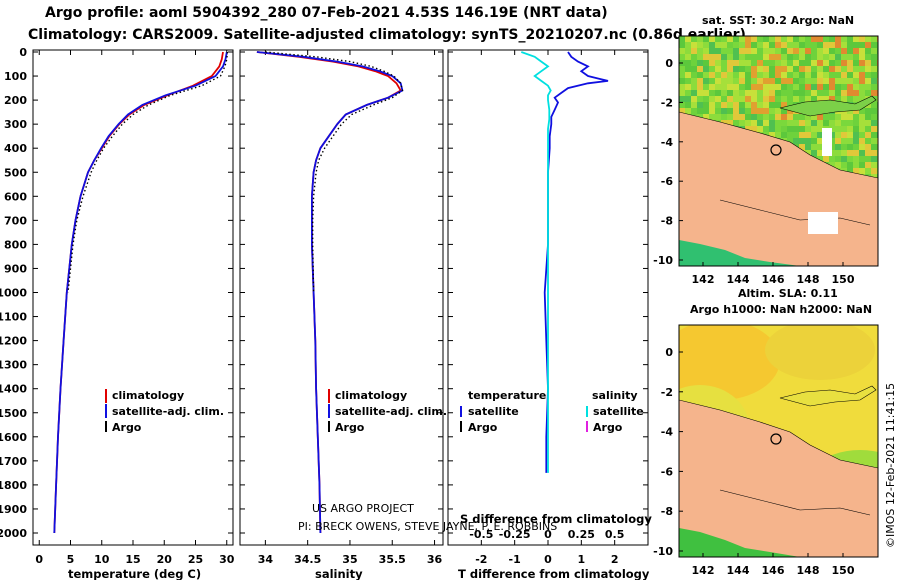 The image size is (900, 580). What do you see at coordinates (371, 395) in the screenshot?
I see `legend-climatology: climatology` at bounding box center [371, 395].